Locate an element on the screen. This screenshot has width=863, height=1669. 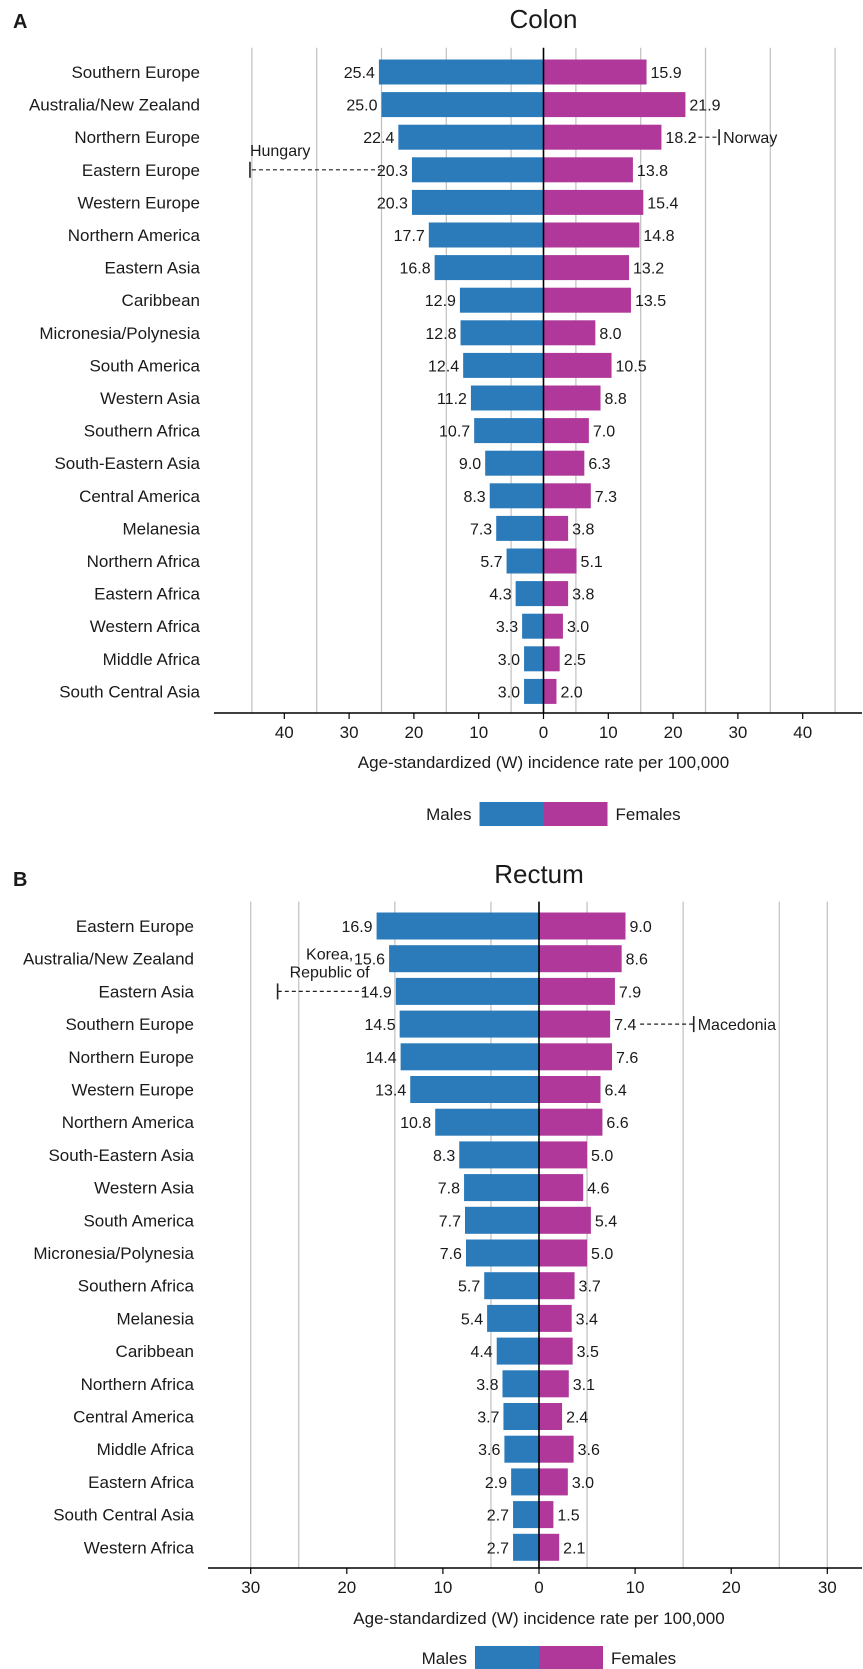
category-label: Caribbean is located at coordinates (155, 1351).